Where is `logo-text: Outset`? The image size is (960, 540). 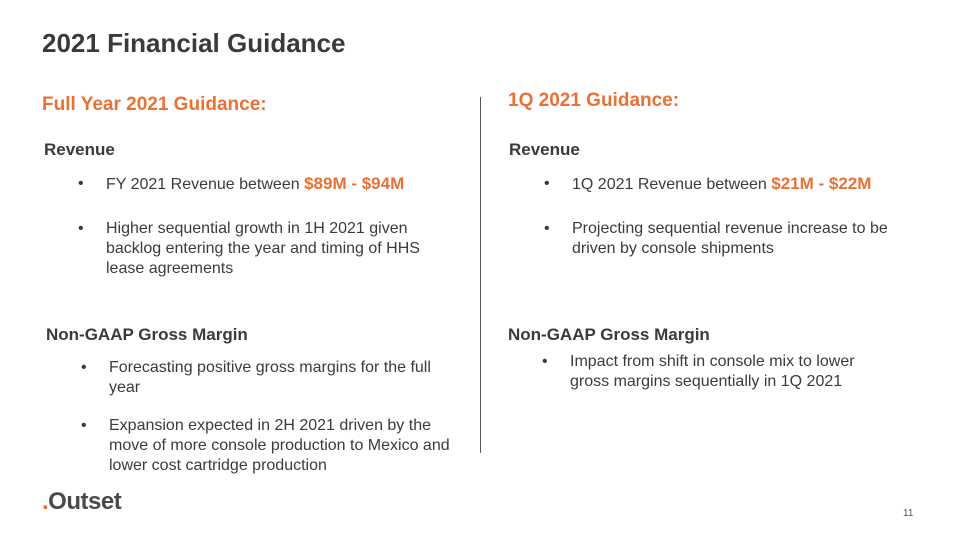
logo-text: Outset is located at coordinates (85, 501).